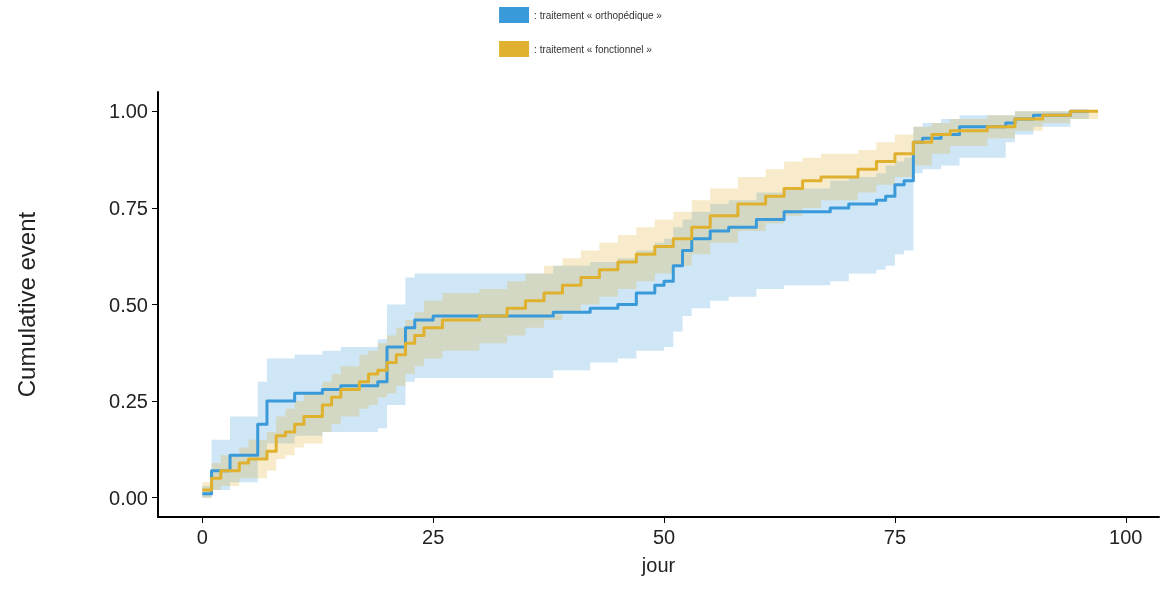 This screenshot has height=590, width=1161. What do you see at coordinates (658, 565) in the screenshot?
I see `x-axis-title: jour` at bounding box center [658, 565].